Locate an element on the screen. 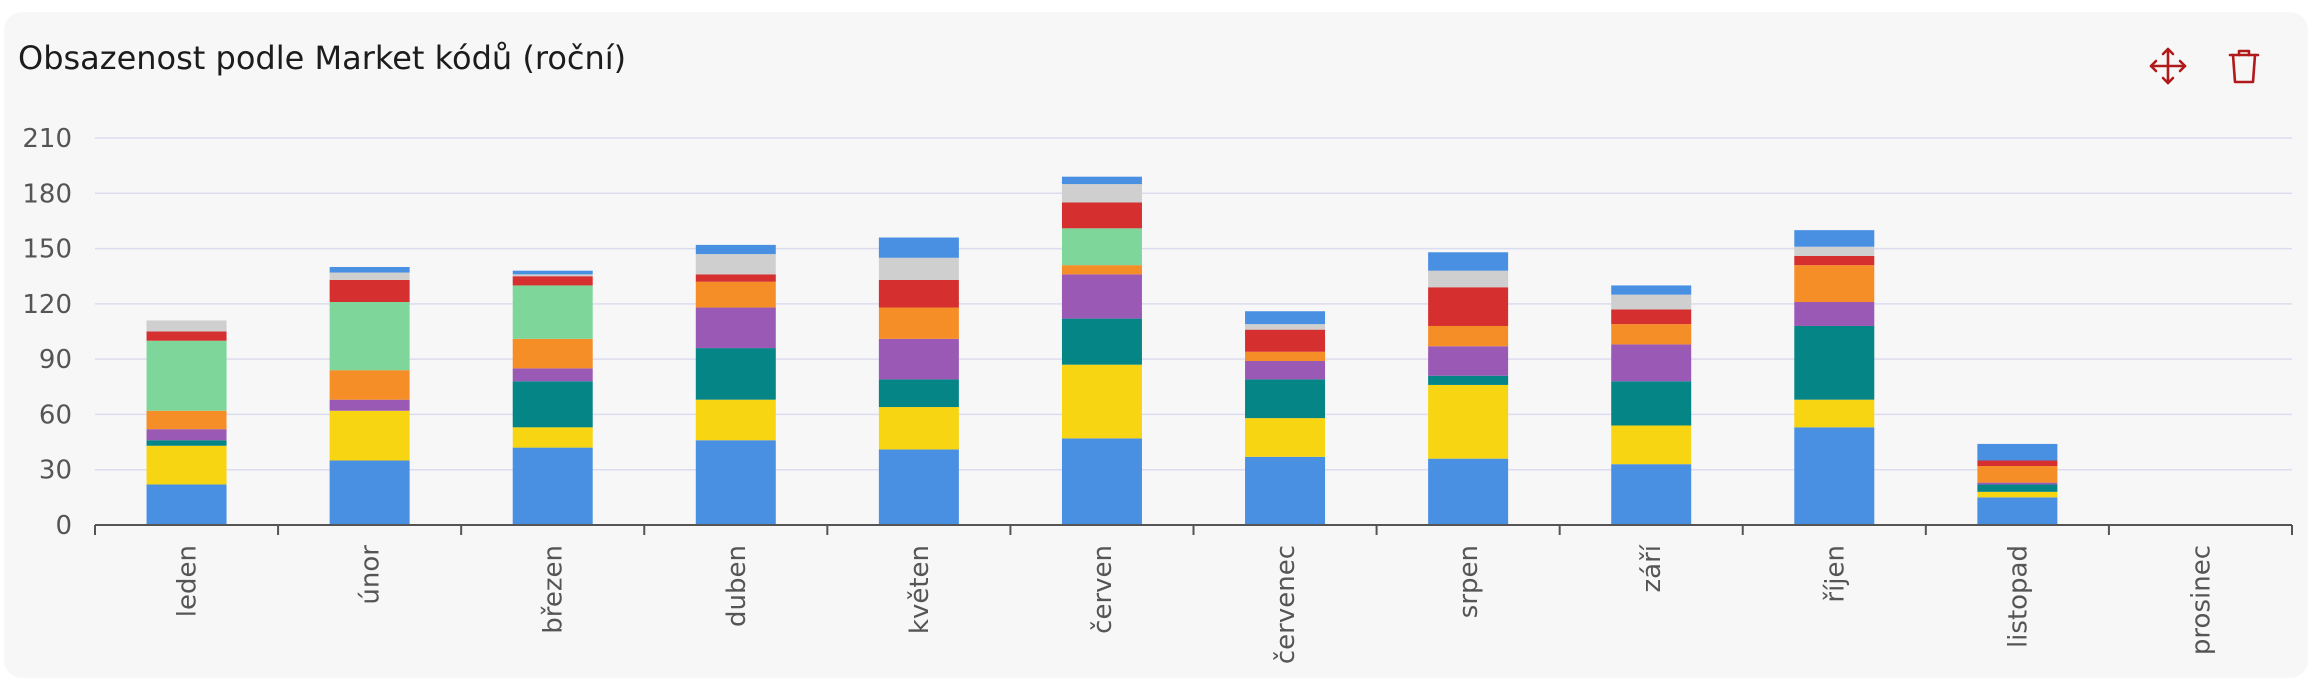 This screenshot has width=2318, height=687. y-tick-label: 90 is located at coordinates (55, 360).